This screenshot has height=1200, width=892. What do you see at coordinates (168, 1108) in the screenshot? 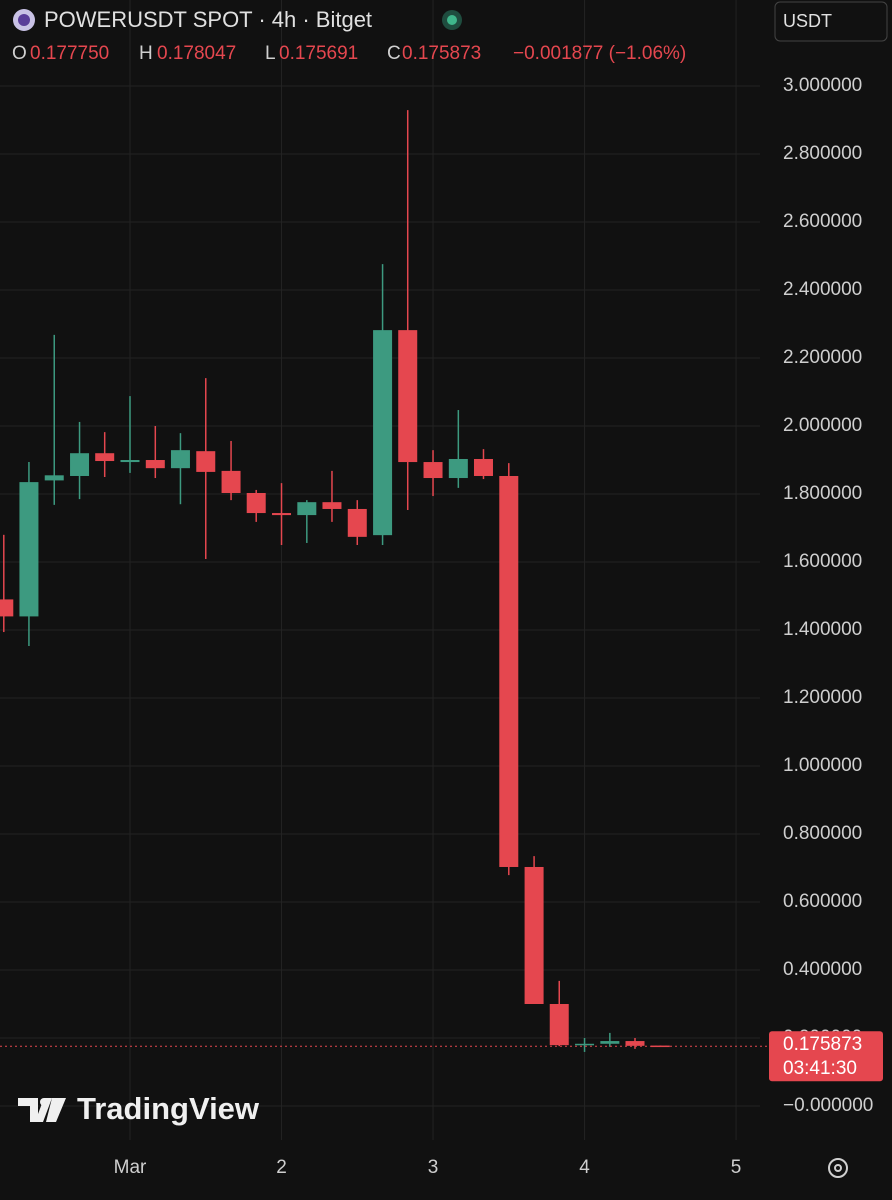
I see `logo-text: TradingView` at bounding box center [168, 1108].